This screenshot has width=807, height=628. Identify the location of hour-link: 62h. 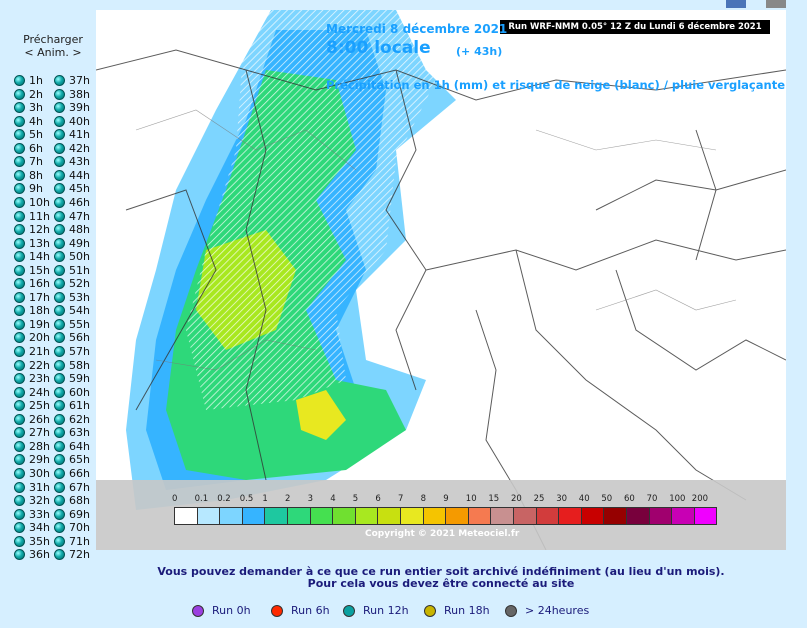
(72, 419).